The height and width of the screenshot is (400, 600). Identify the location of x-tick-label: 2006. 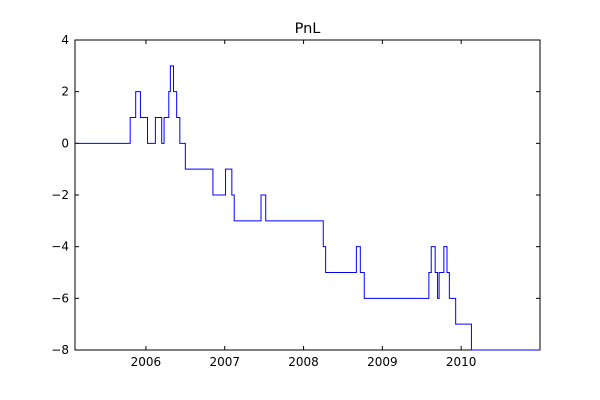
(146, 362).